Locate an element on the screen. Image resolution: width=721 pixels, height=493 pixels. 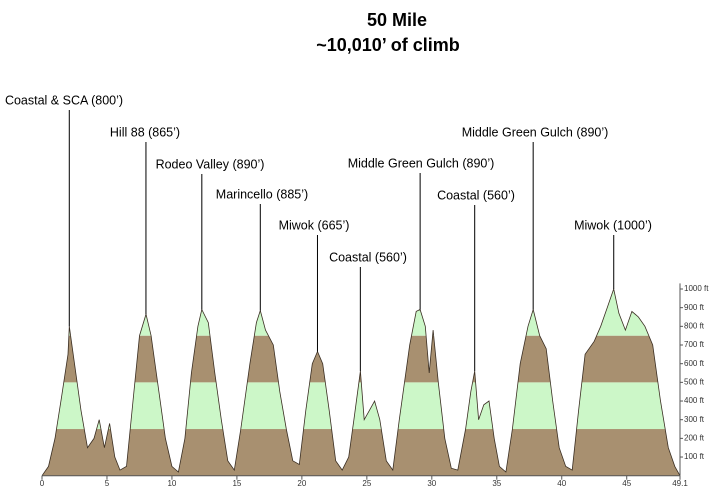
x-tick-label: 49.1 is located at coordinates (680, 483).